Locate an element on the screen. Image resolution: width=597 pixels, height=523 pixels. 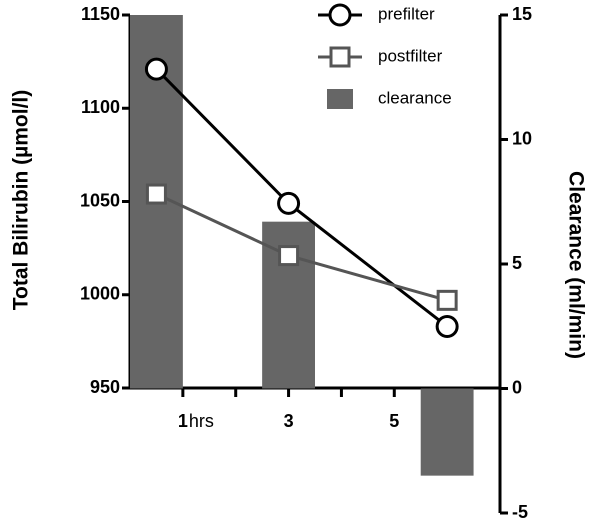
legend-swatch is located at coordinates (340, 99).